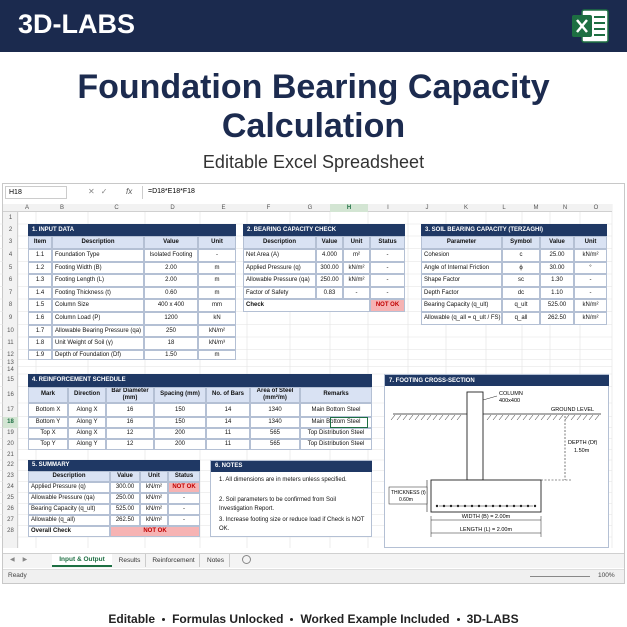 The height and width of the screenshot is (627, 627). What do you see at coordinates (154, 476) in the screenshot?
I see `table-header: Unit` at bounding box center [154, 476].